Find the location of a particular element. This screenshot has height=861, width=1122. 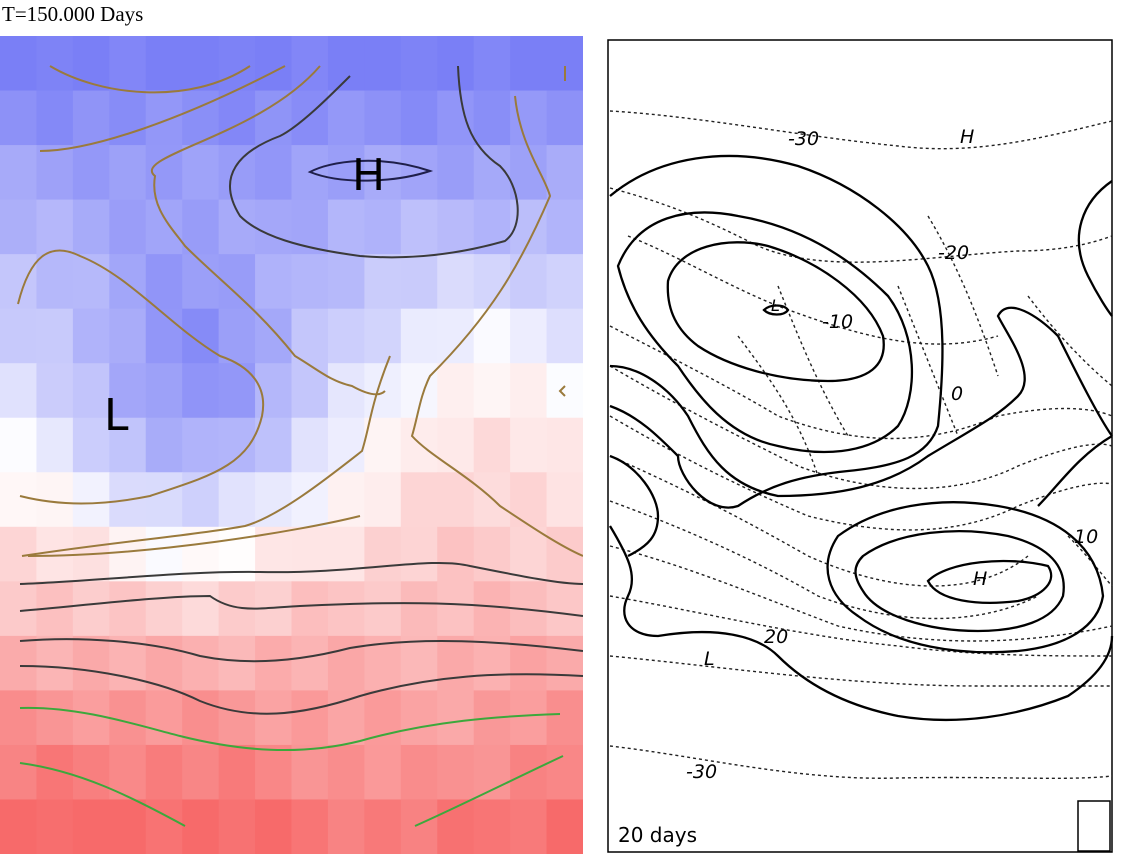

contour-brown-h-outer is located at coordinates (268, 230).